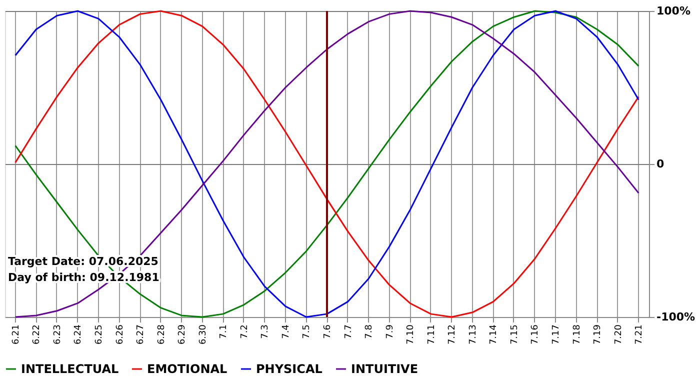  I want to click on x-tick-label: 6.23, so click(57, 334).